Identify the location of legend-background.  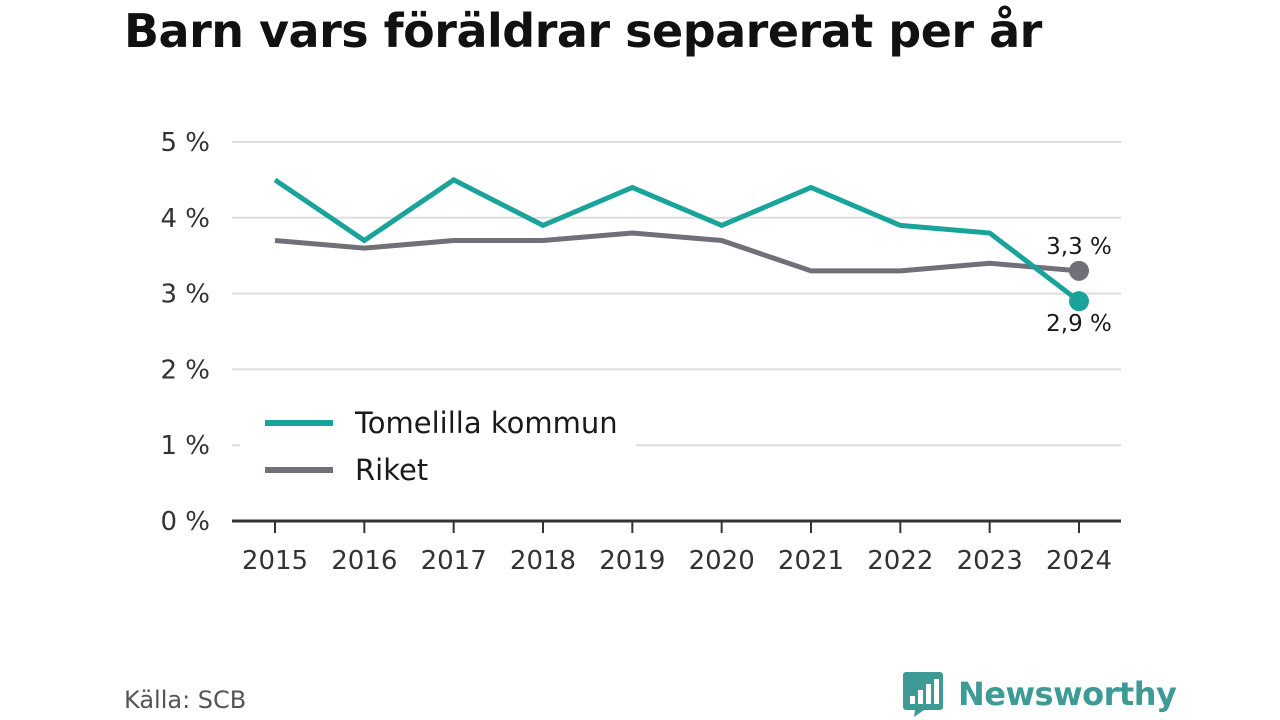
(438, 445).